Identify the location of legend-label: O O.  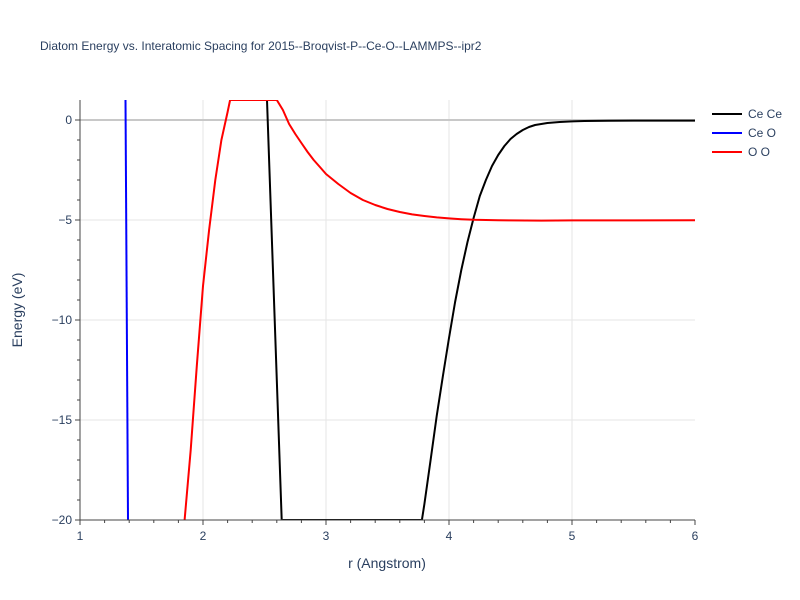
(759, 152).